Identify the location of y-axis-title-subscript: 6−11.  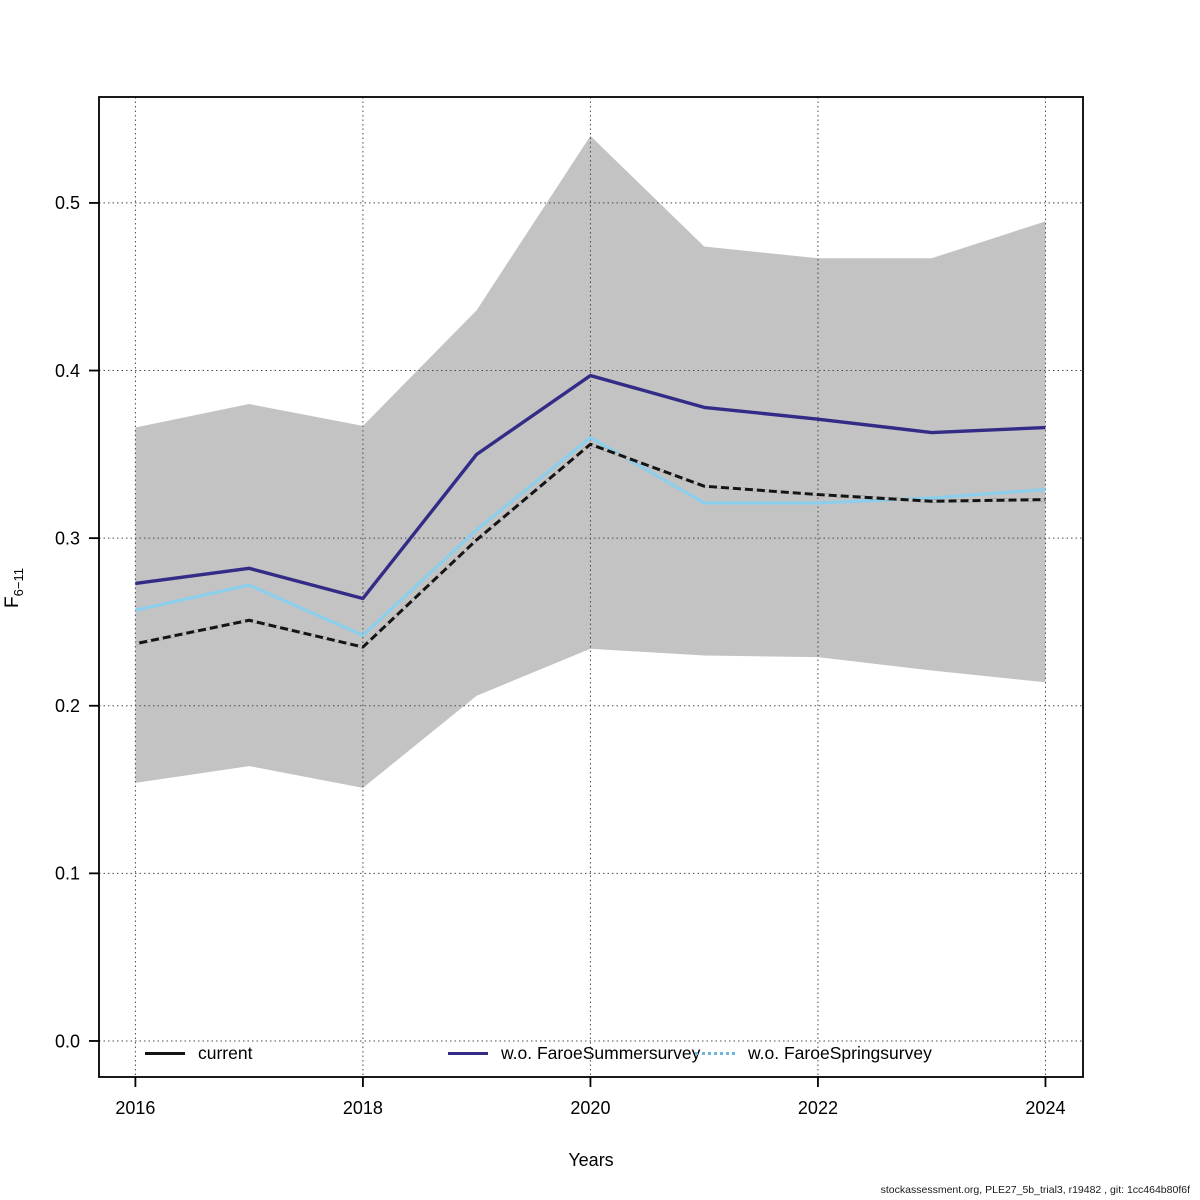
(18, 582).